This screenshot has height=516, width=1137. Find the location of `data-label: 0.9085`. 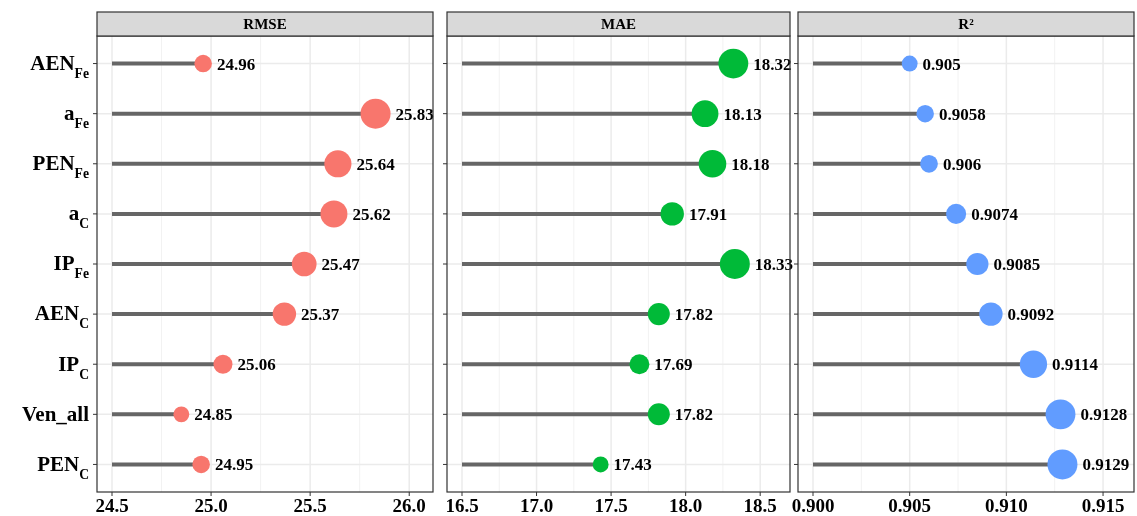

data-label: 0.9085 is located at coordinates (1017, 264).